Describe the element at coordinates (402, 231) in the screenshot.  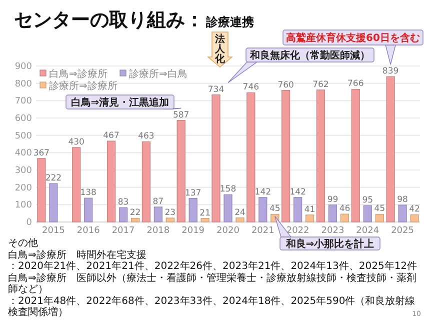
I see `x-tick-label: 2025` at that location.